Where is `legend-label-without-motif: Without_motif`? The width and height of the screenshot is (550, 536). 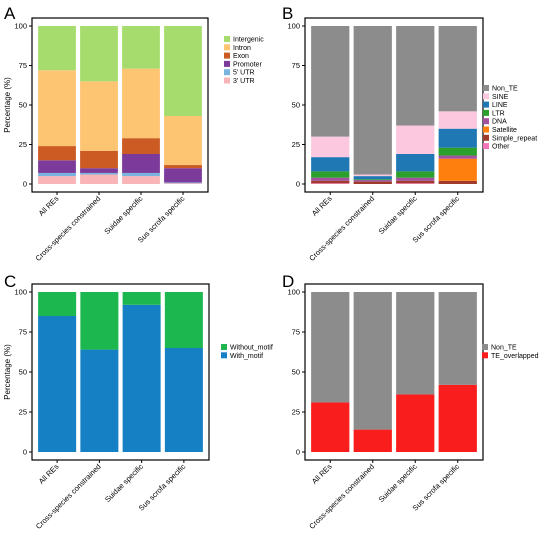 legend-label-without-motif: Without_motif is located at coordinates (251, 348).